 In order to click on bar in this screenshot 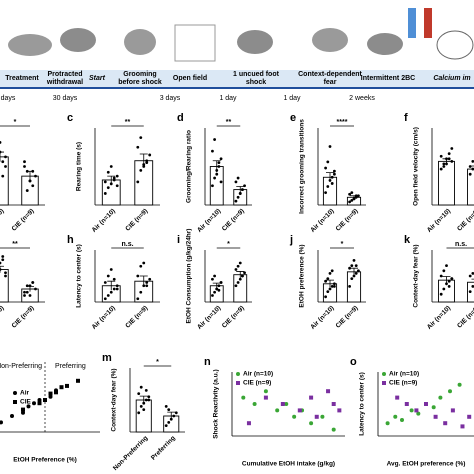, I will do `click(4, 286)`.